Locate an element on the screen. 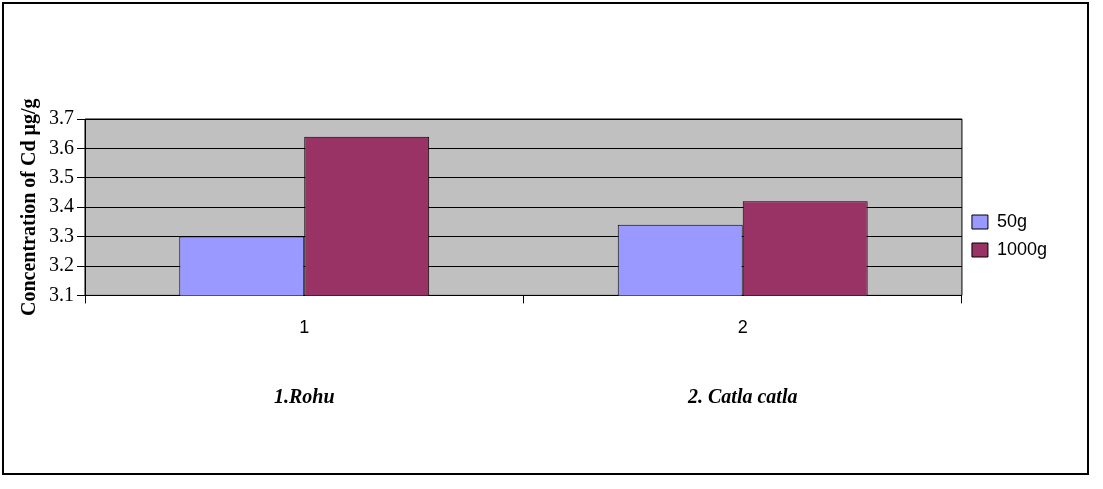  y-tick-label: 3.6 is located at coordinates (61, 146).